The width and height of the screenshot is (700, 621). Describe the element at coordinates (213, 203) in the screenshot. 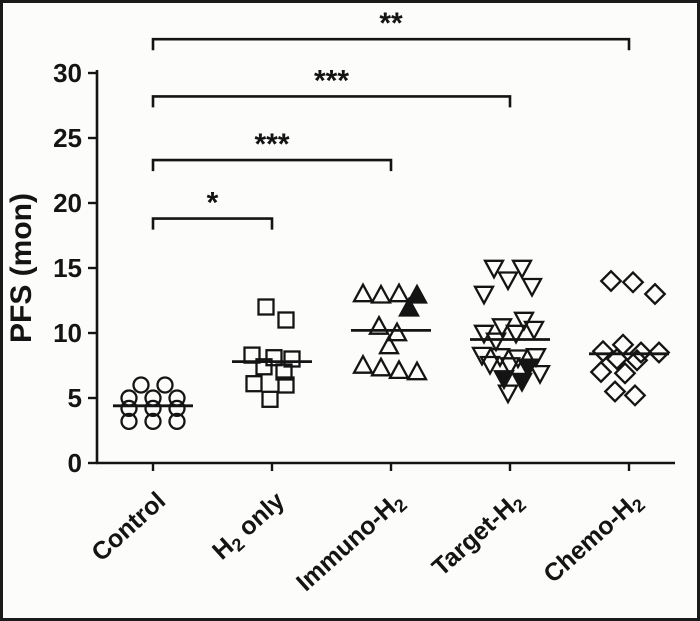

I see `significance-label: *` at that location.